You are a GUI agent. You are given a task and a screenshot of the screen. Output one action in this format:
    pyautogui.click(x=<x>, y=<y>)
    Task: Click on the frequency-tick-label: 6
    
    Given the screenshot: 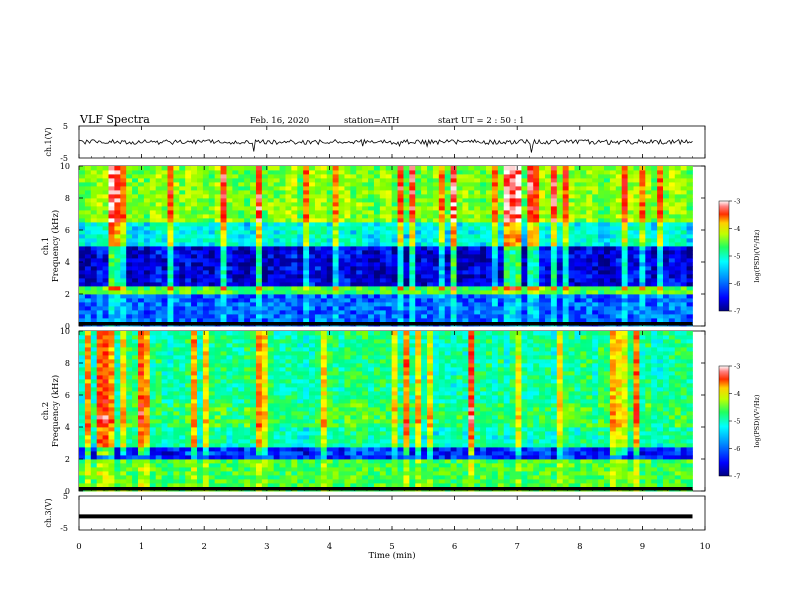 What is the action you would take?
    pyautogui.click(x=67, y=230)
    